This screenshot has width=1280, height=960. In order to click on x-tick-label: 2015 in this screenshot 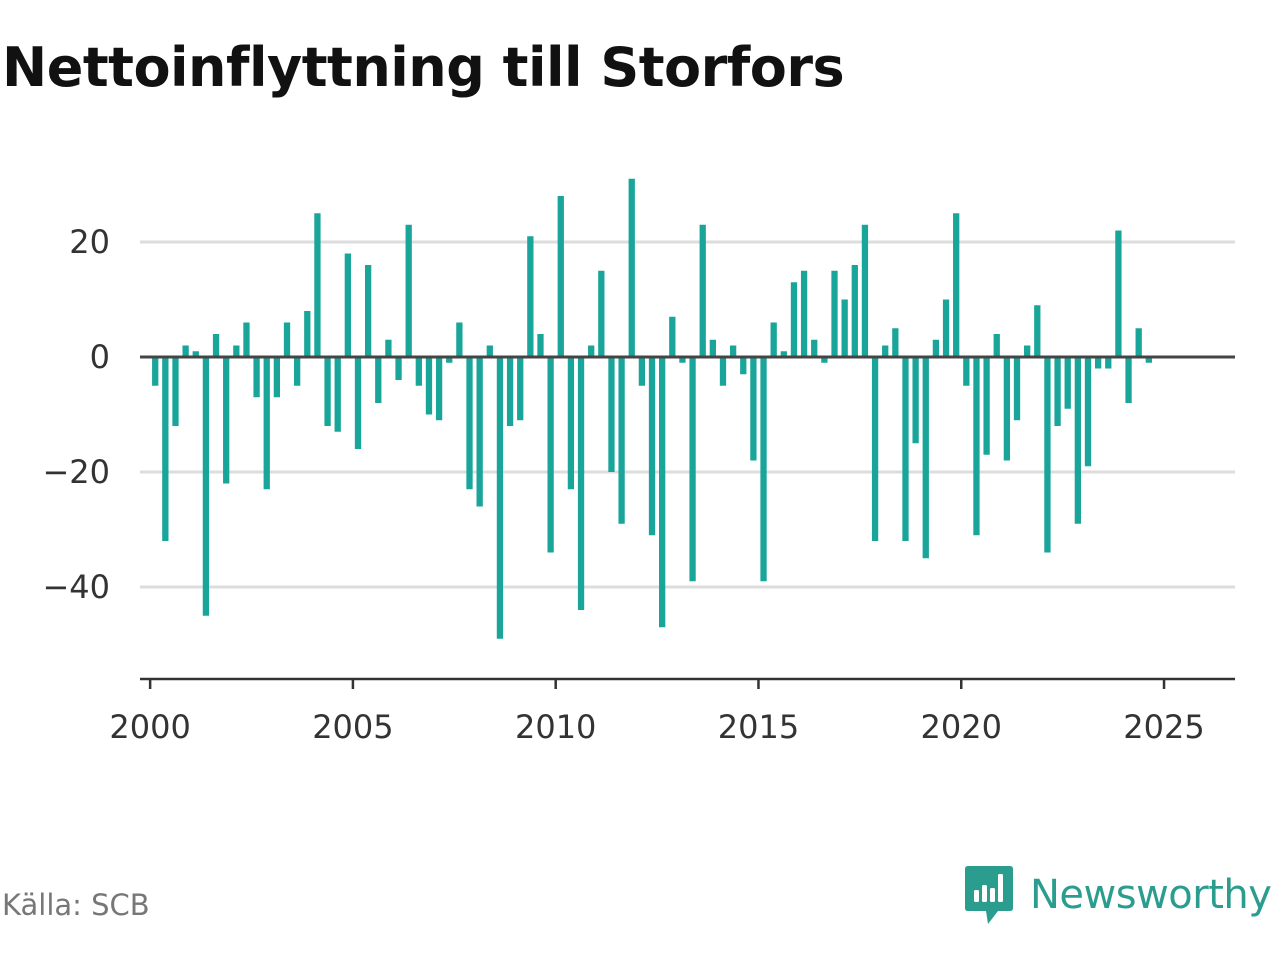, I will do `click(758, 727)`.